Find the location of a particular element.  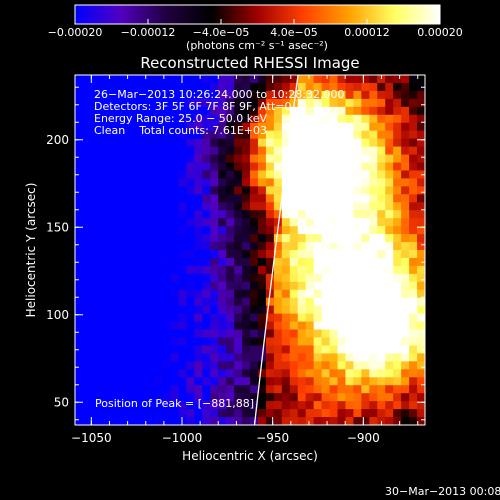

colorbar-tick-label: −0.00012 is located at coordinates (148, 32).